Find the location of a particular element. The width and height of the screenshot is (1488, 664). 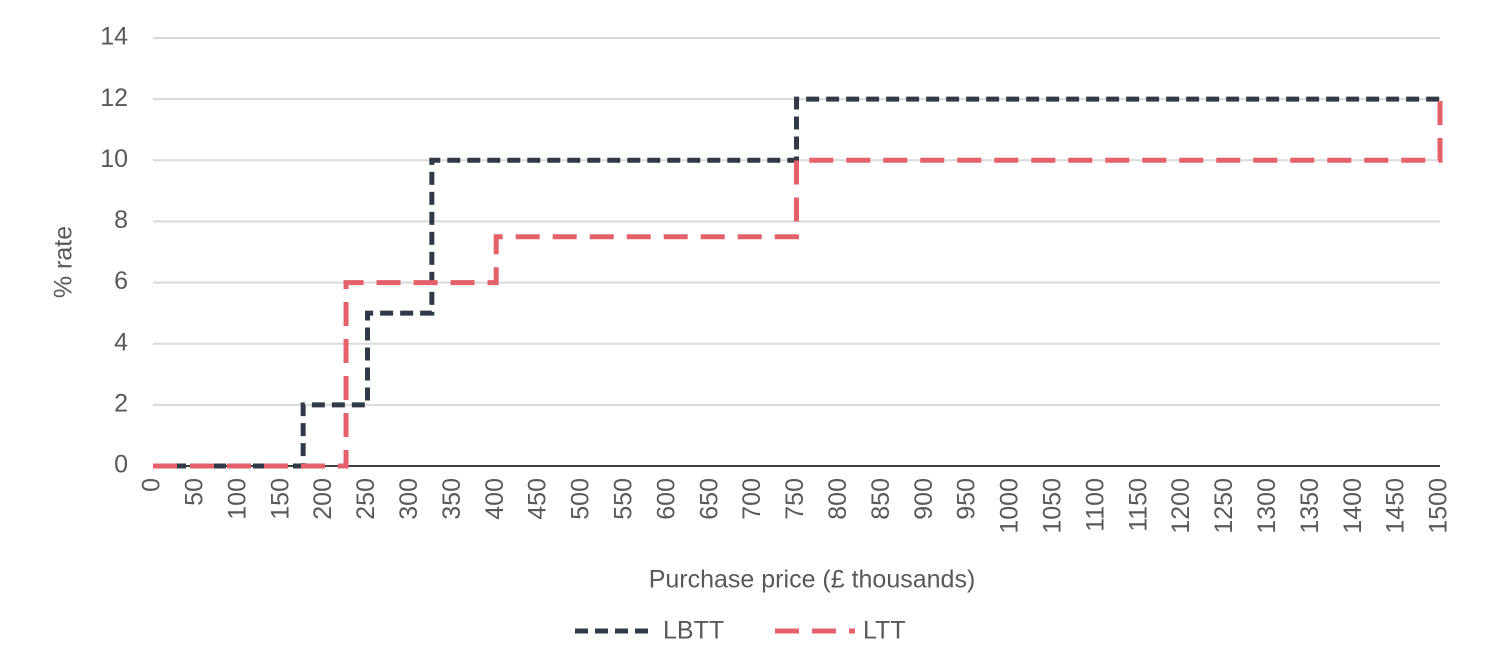

x-tick-label: 200 is located at coordinates (323, 499).